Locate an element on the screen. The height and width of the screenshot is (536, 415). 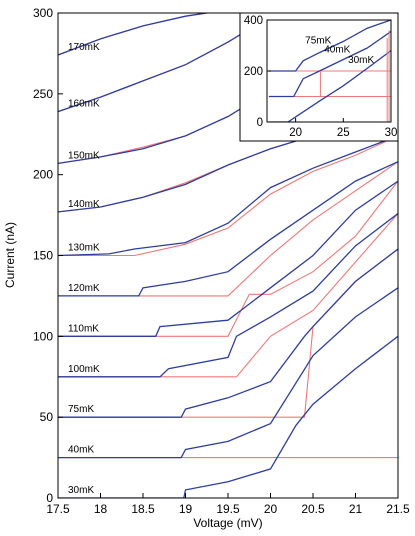
inset-x-axis: 20 25 30 is located at coordinates (343, 128).